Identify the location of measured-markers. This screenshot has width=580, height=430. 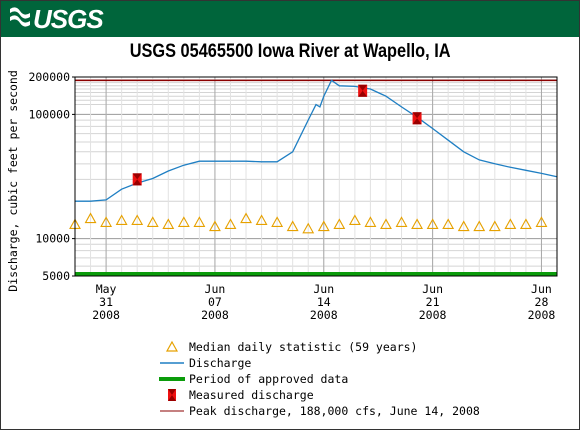
(277, 135).